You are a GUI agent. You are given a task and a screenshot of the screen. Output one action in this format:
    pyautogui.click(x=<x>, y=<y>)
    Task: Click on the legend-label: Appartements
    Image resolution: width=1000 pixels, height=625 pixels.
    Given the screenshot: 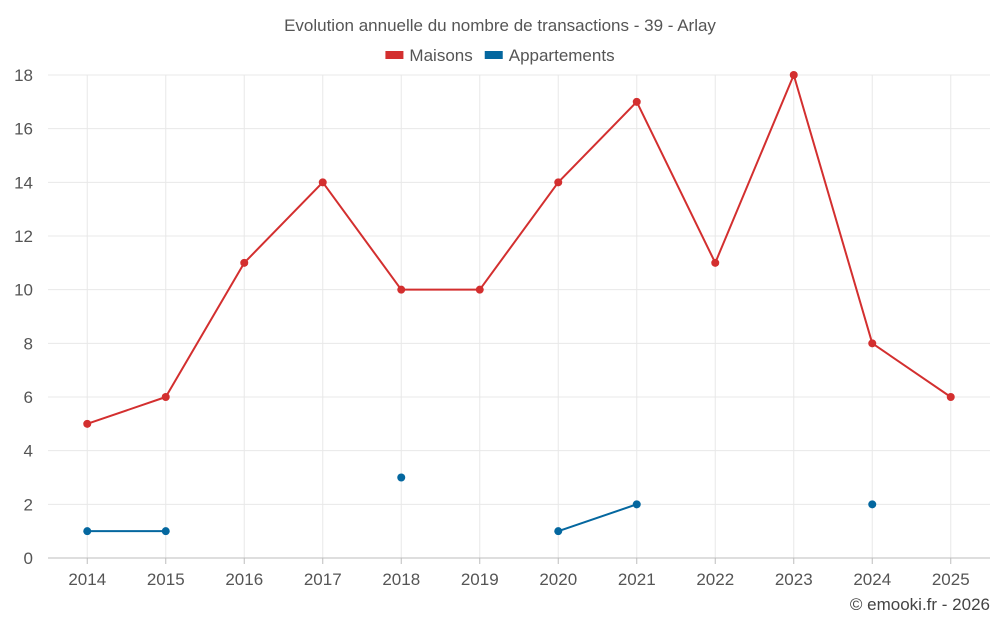 What is the action you would take?
    pyautogui.click(x=562, y=55)
    